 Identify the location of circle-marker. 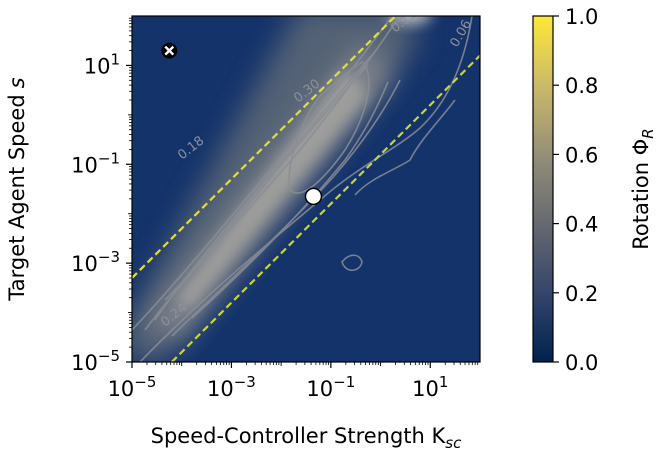
(313, 196).